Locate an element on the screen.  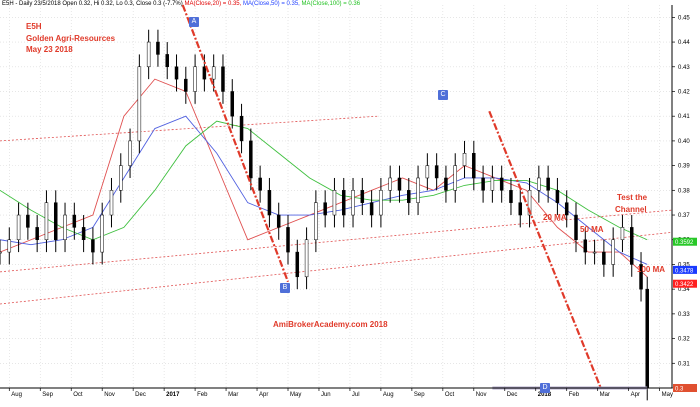
point-d-marker: D is located at coordinates (545, 388).